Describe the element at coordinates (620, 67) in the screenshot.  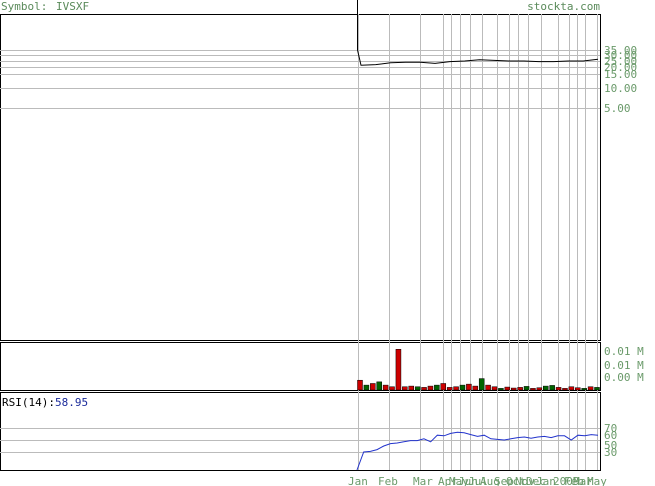
I see `price-tick-label: 20.00` at that location.